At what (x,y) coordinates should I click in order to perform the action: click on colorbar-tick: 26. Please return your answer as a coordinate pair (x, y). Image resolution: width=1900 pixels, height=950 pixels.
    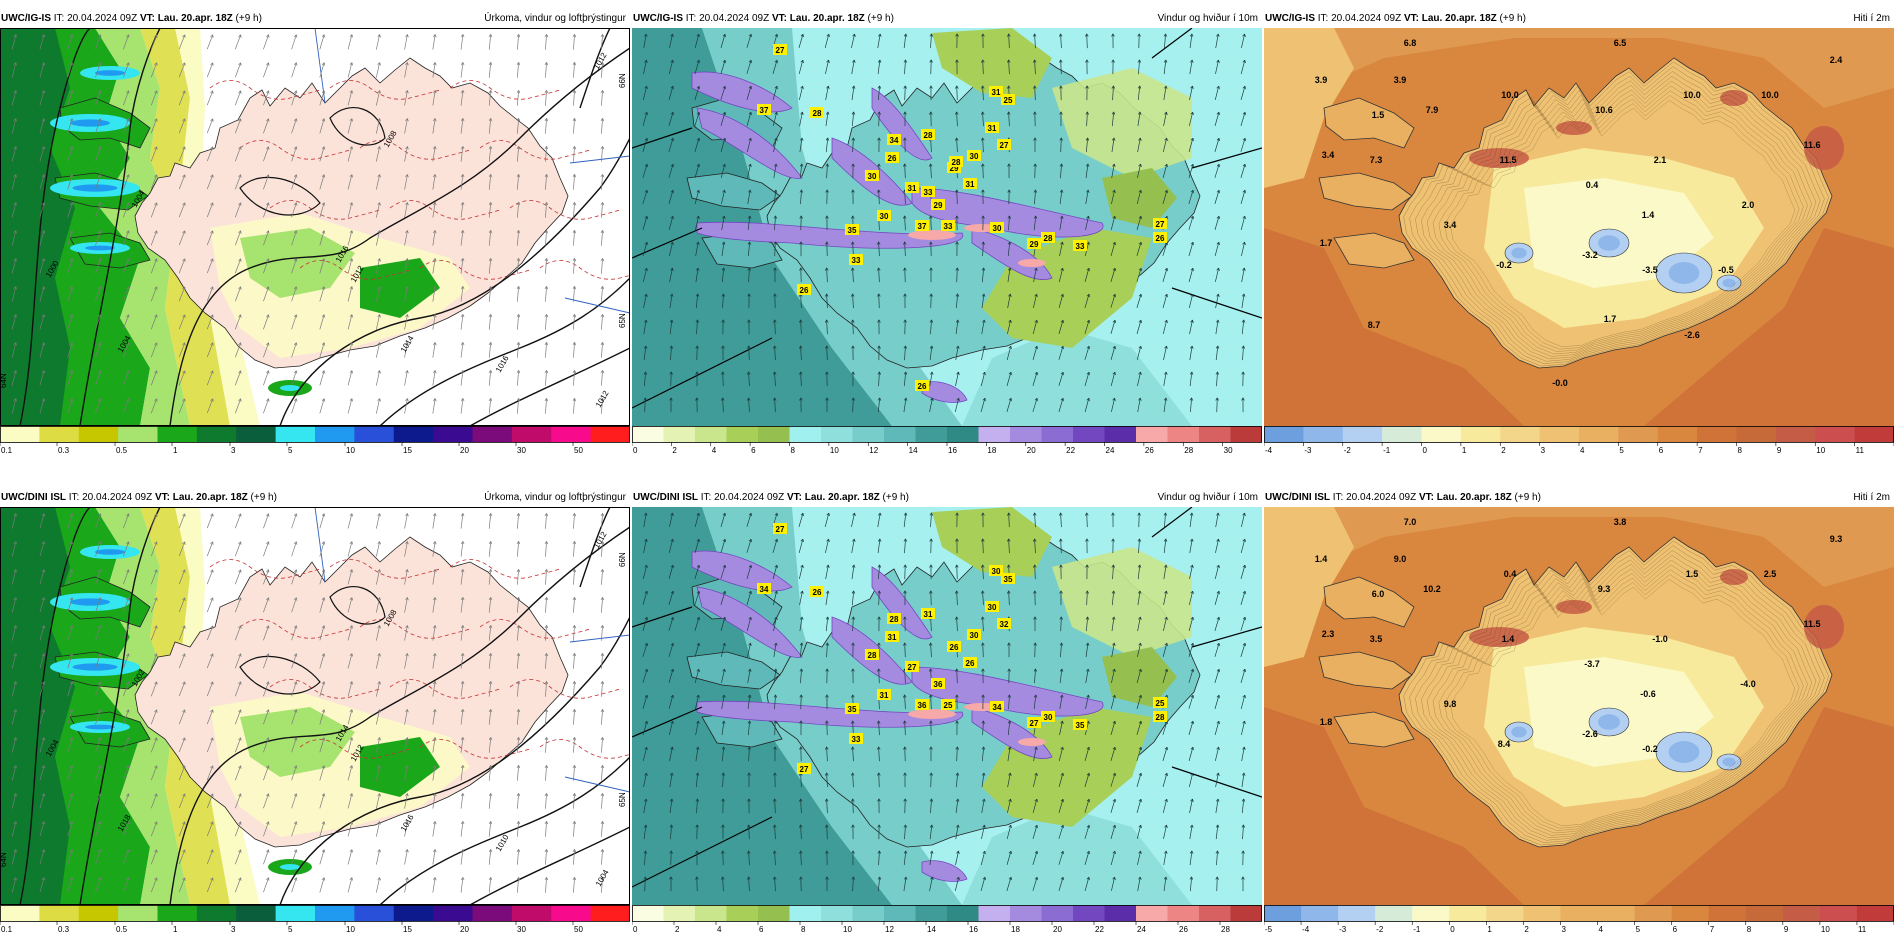
    Looking at the image, I should click on (1149, 450).